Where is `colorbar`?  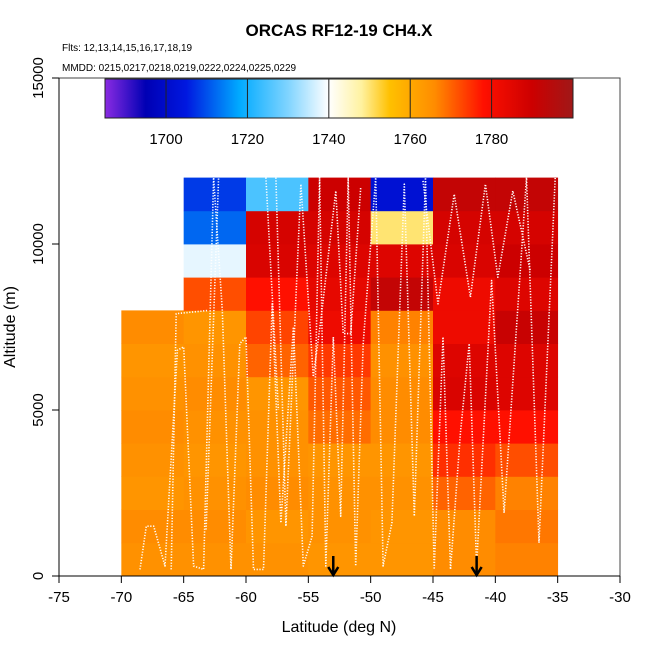
colorbar is located at coordinates (339, 98).